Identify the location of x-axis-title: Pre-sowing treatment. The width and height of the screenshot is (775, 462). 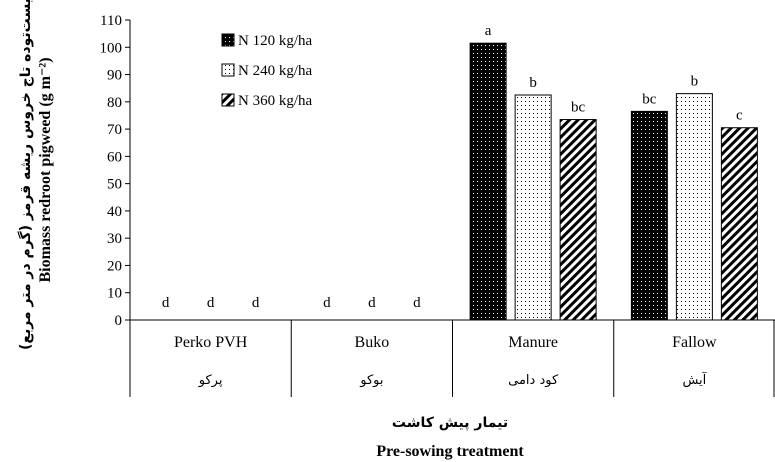
(450, 451).